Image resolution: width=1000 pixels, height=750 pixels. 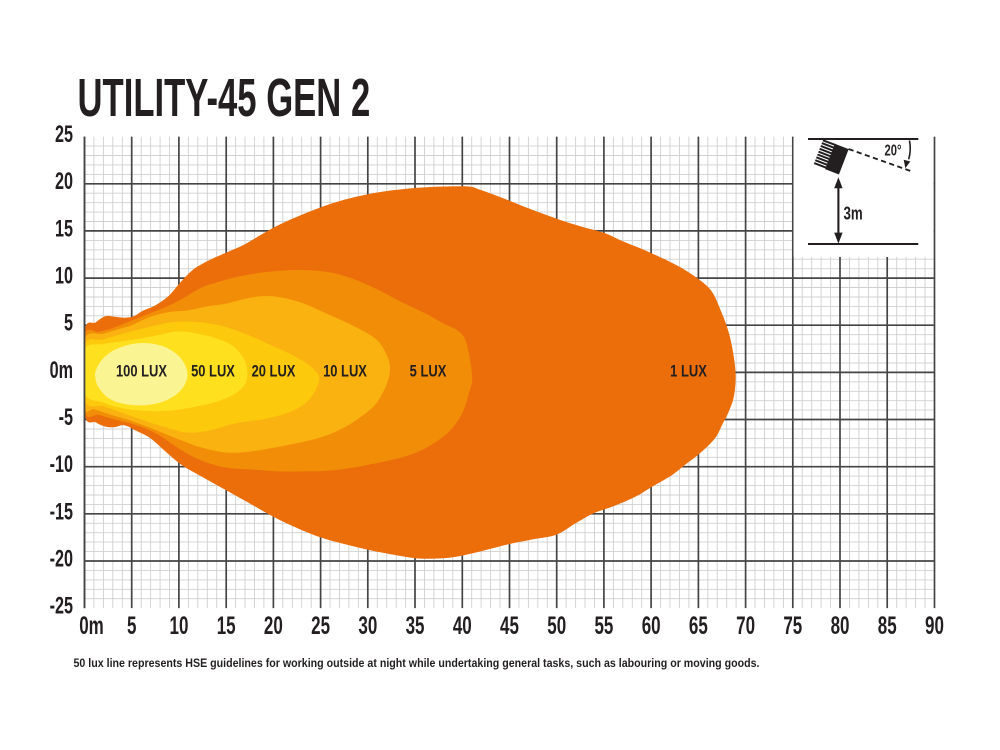 I want to click on svg-text: 65, so click(x=698, y=626).